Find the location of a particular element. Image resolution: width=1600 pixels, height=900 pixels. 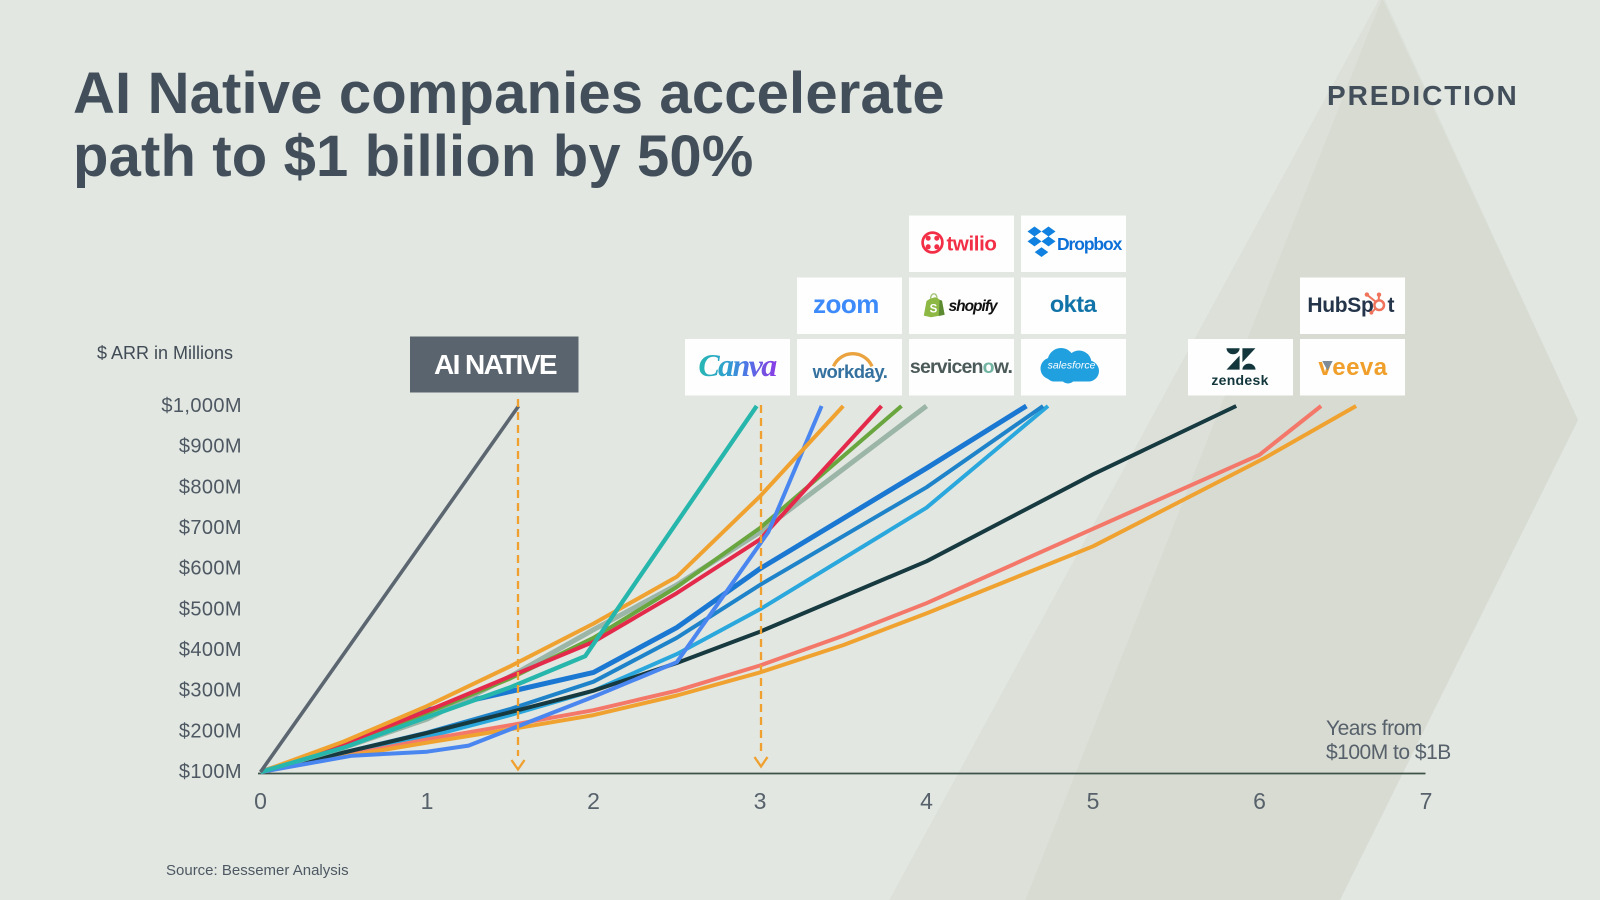

svg-text: 4 is located at coordinates (926, 801).